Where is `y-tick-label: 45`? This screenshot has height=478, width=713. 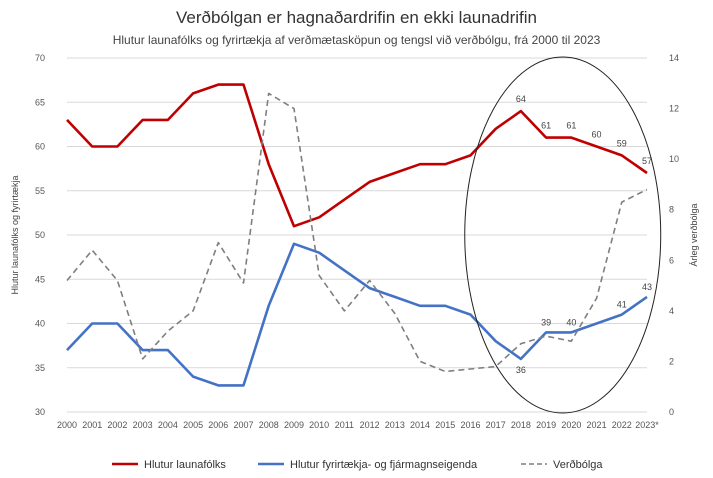 y-tick-label: 45 is located at coordinates (40, 279).